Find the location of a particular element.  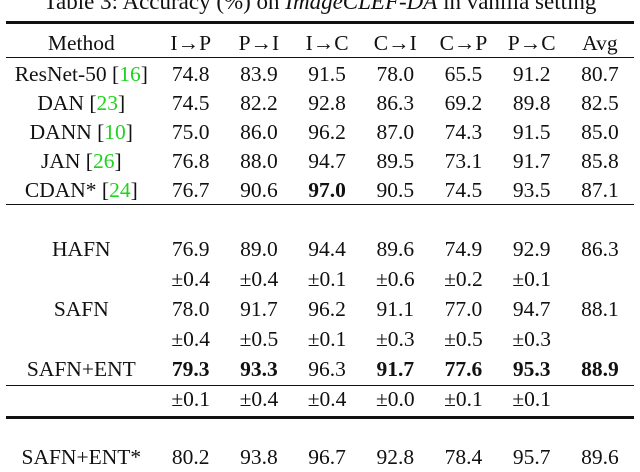

method-name: HAFN is located at coordinates (81, 248).